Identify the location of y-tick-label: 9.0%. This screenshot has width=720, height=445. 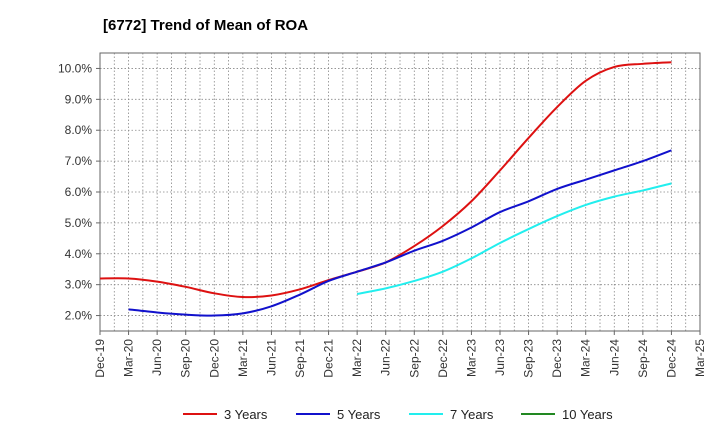
(79, 99).